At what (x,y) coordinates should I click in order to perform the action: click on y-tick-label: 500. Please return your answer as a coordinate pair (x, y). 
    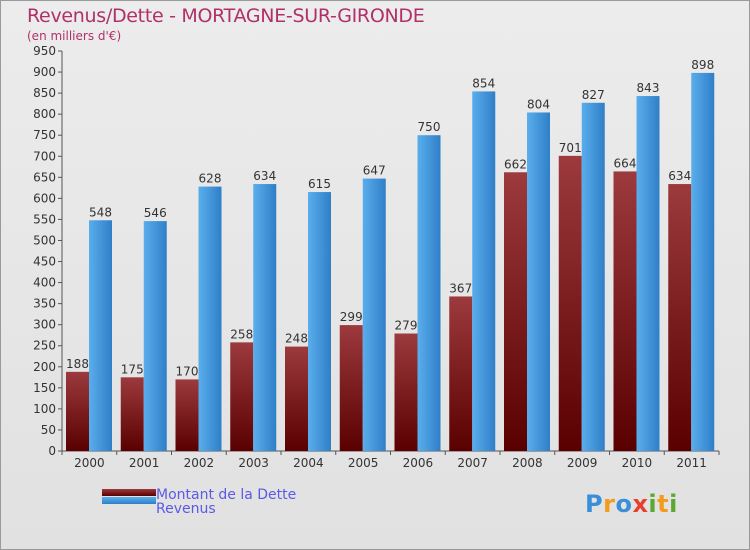
    Looking at the image, I should click on (44, 240).